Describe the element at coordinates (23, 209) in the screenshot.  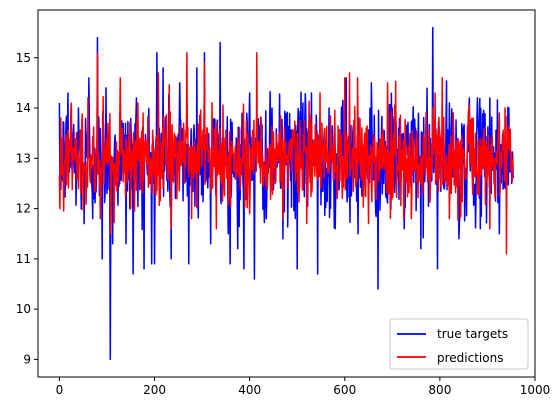
I see `y-tick-label: 12` at that location.